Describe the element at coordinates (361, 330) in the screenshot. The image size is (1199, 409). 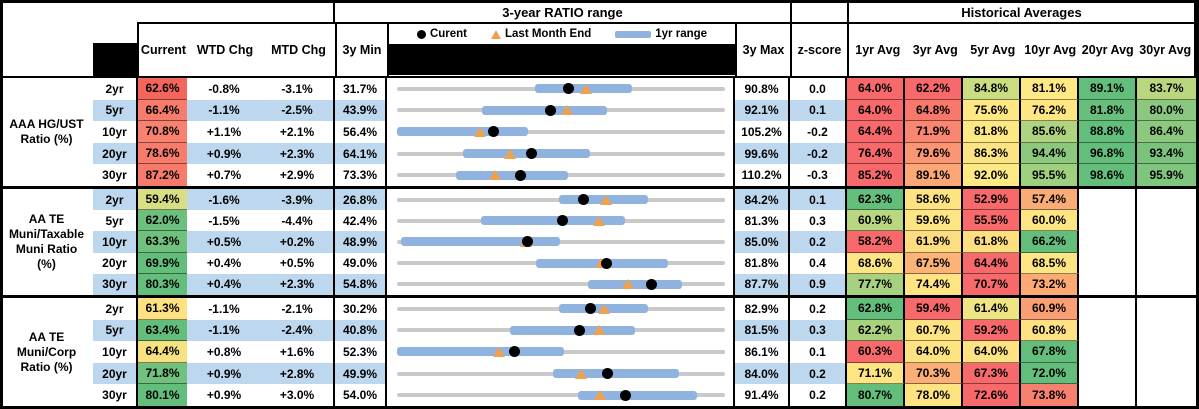
I see `3y-min-cell: 40.8%` at that location.